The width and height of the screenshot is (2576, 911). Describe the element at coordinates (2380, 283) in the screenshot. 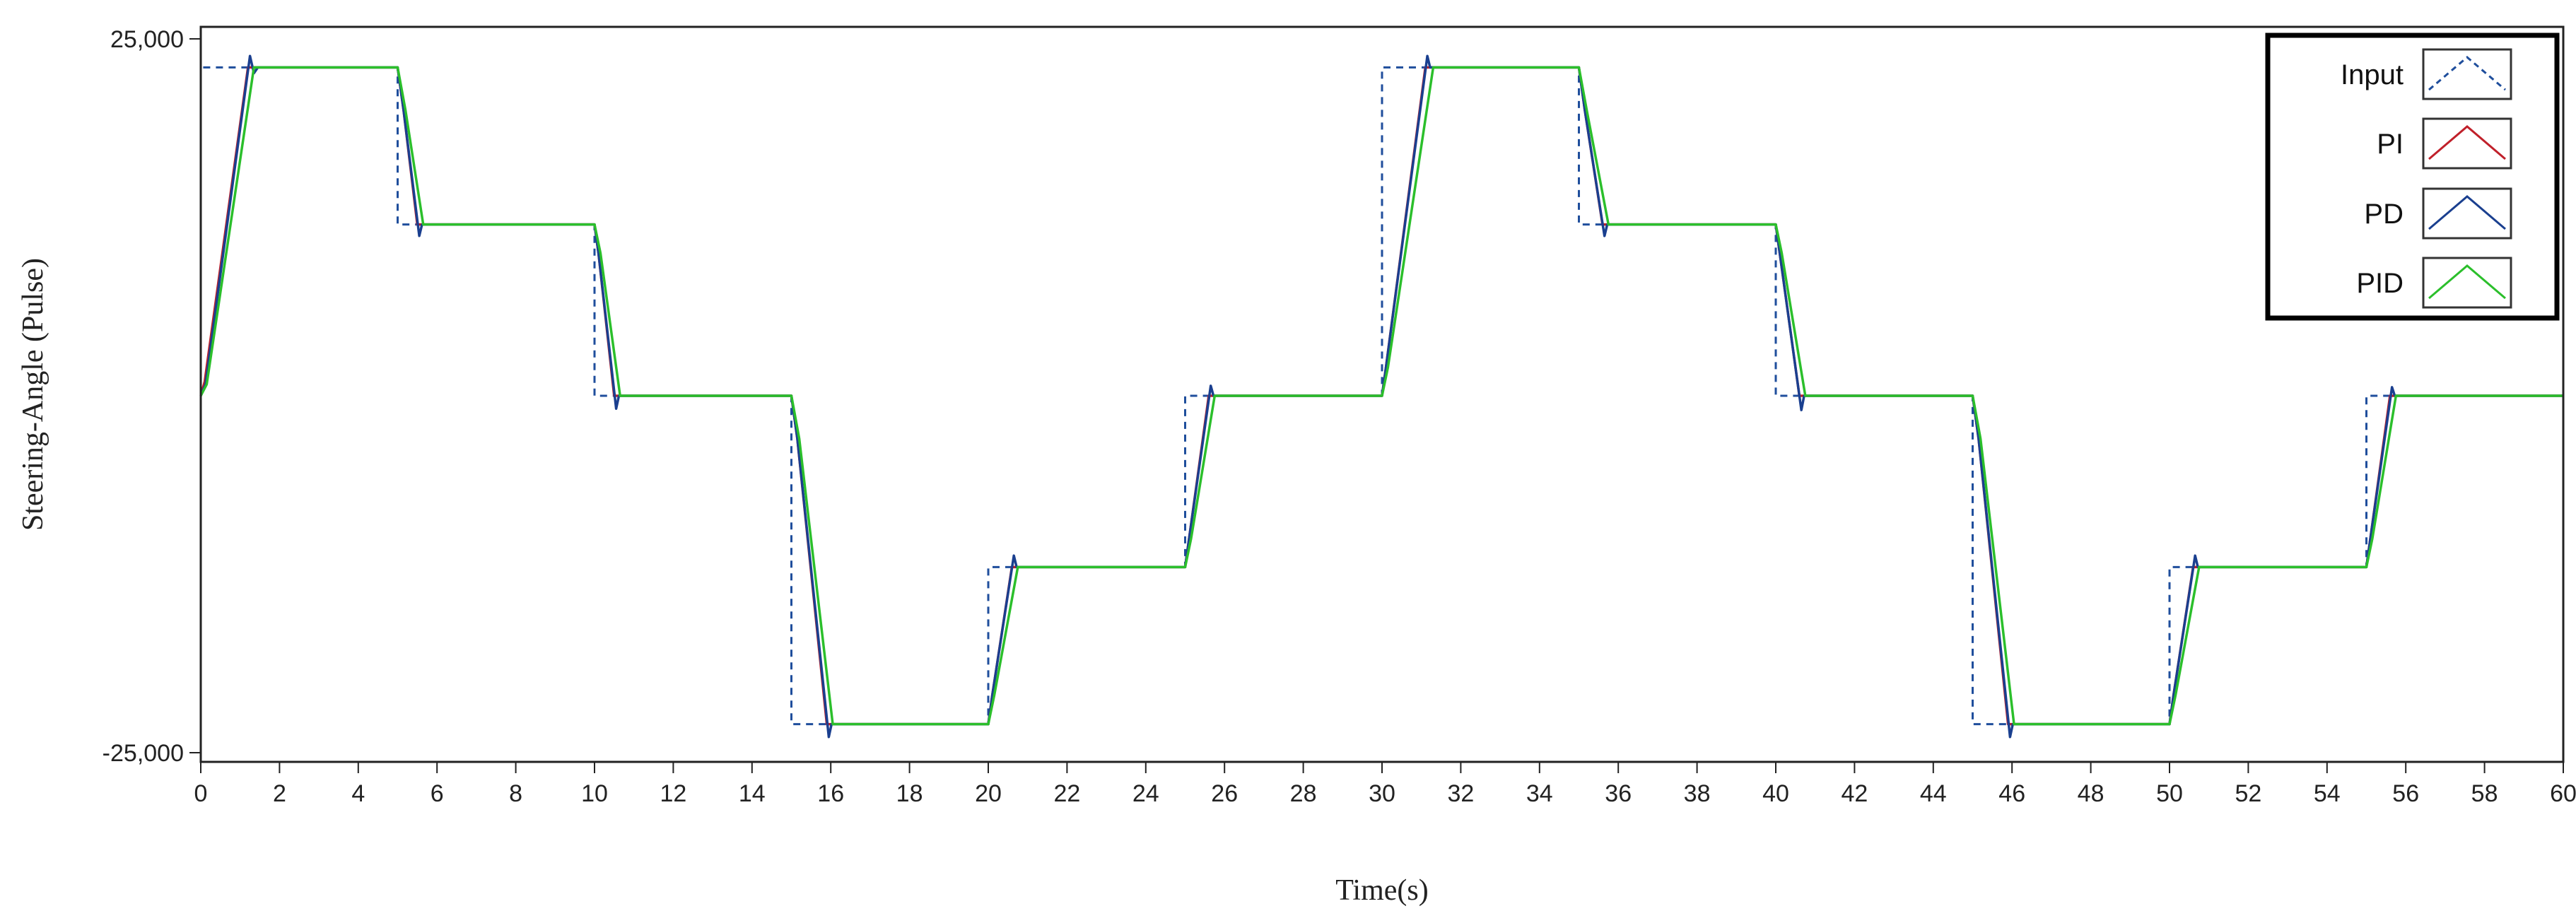

I see `legend-label-pid: PID` at that location.